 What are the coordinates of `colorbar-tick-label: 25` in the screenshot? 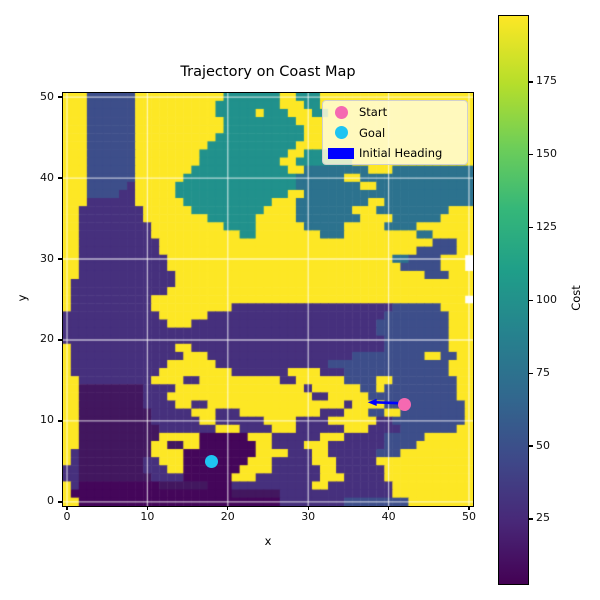 It's located at (543, 518).